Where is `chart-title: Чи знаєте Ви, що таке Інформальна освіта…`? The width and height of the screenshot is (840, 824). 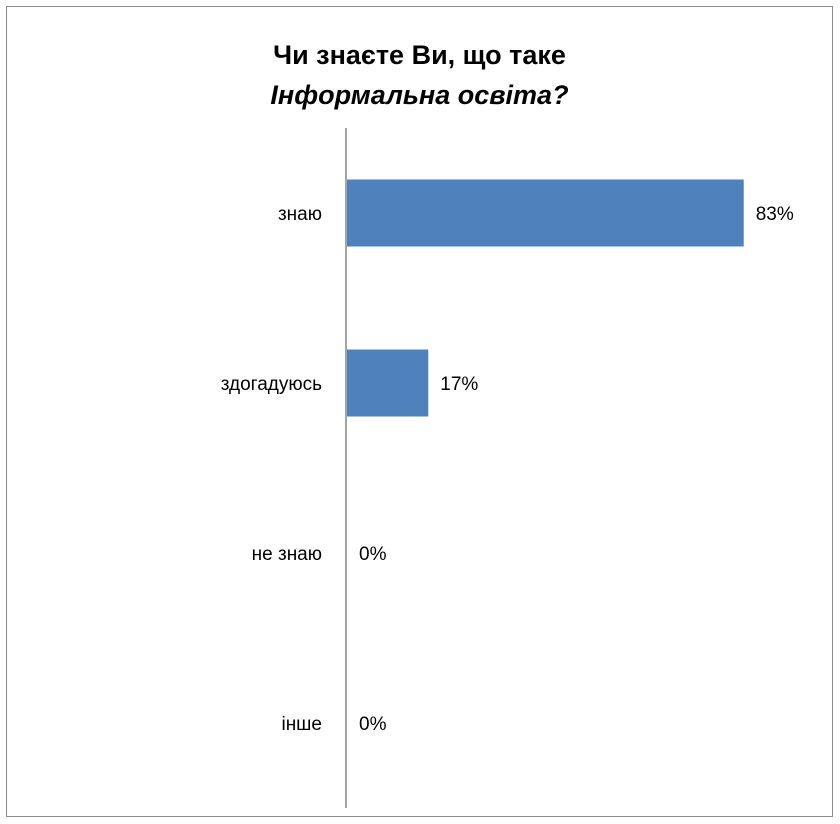 chart-title: Чи знаєте Ви, що таке Інформальна освіта… is located at coordinates (419, 75).